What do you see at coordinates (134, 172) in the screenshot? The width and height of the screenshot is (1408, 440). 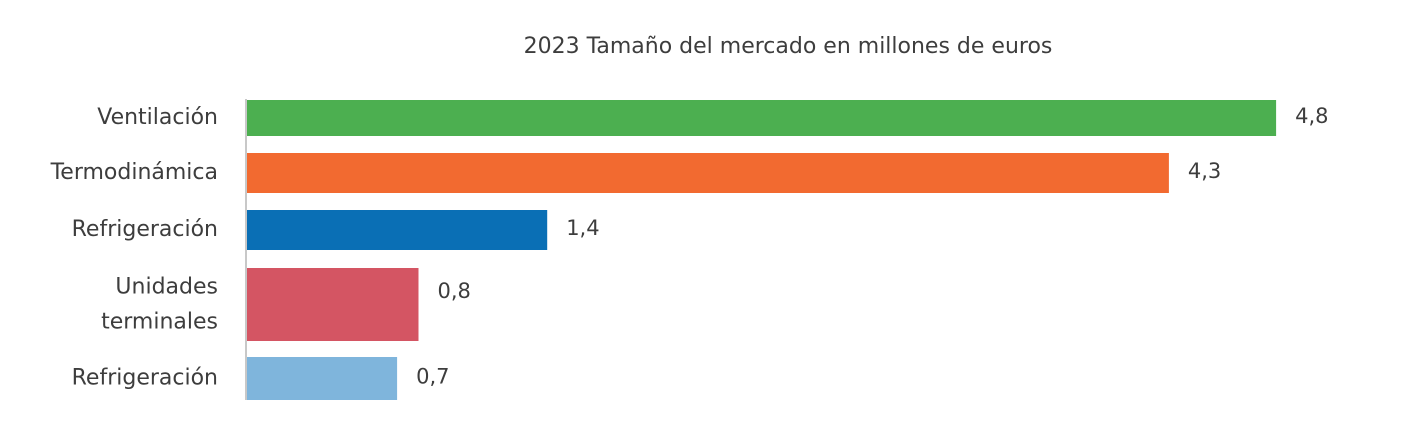 I see `category-label-2: Termodinámica` at bounding box center [134, 172].